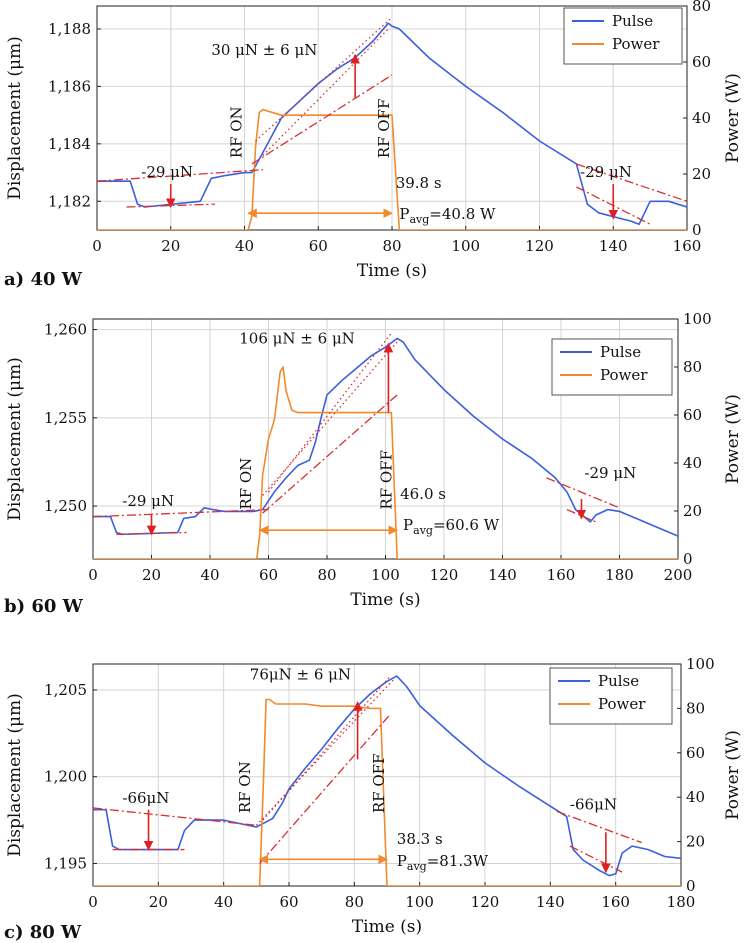 The width and height of the screenshot is (750, 943). I want to click on pavg-subscript: avg, so click(423, 530).